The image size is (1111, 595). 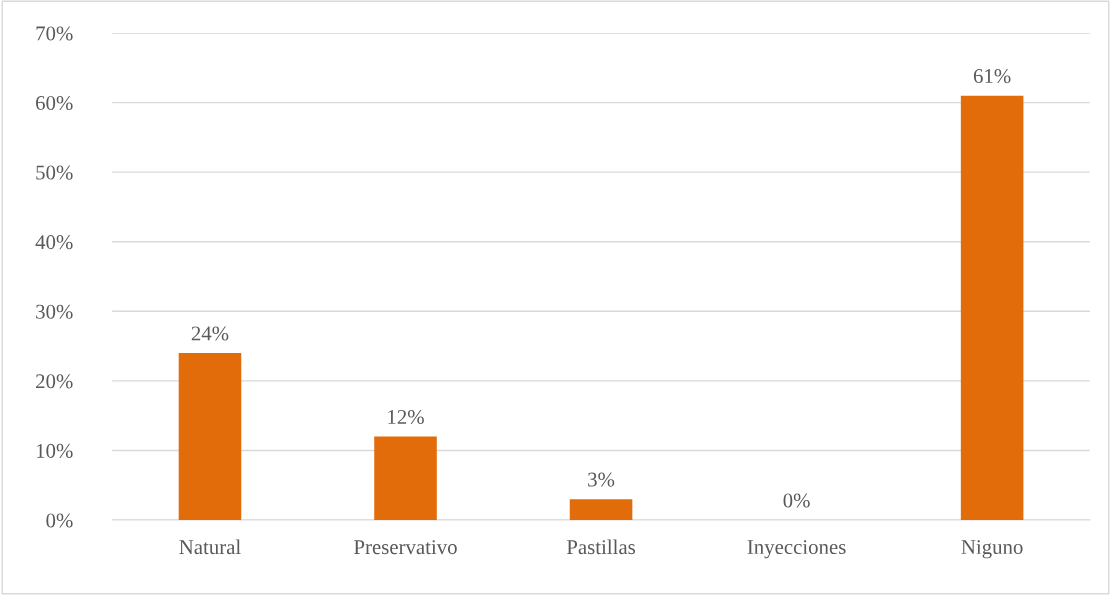 What do you see at coordinates (405, 547) in the screenshot?
I see `x-tick-label: Preservativo` at bounding box center [405, 547].